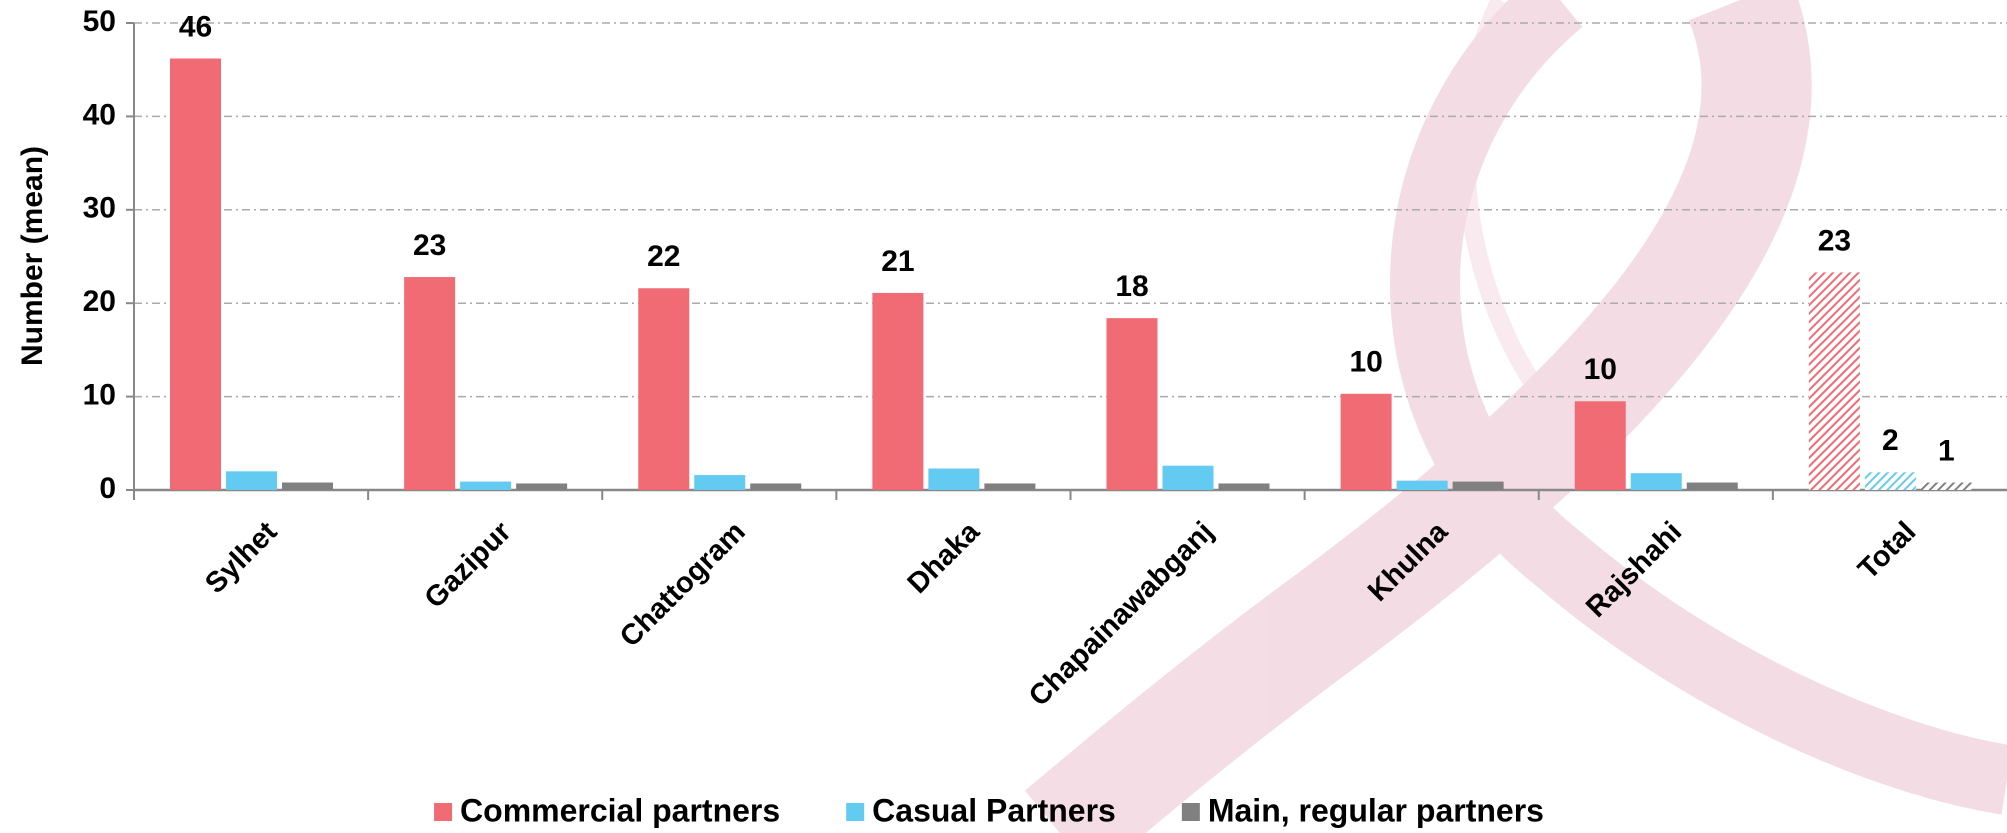  What do you see at coordinates (620, 810) in the screenshot?
I see `legend-label: Commercial partners` at bounding box center [620, 810].